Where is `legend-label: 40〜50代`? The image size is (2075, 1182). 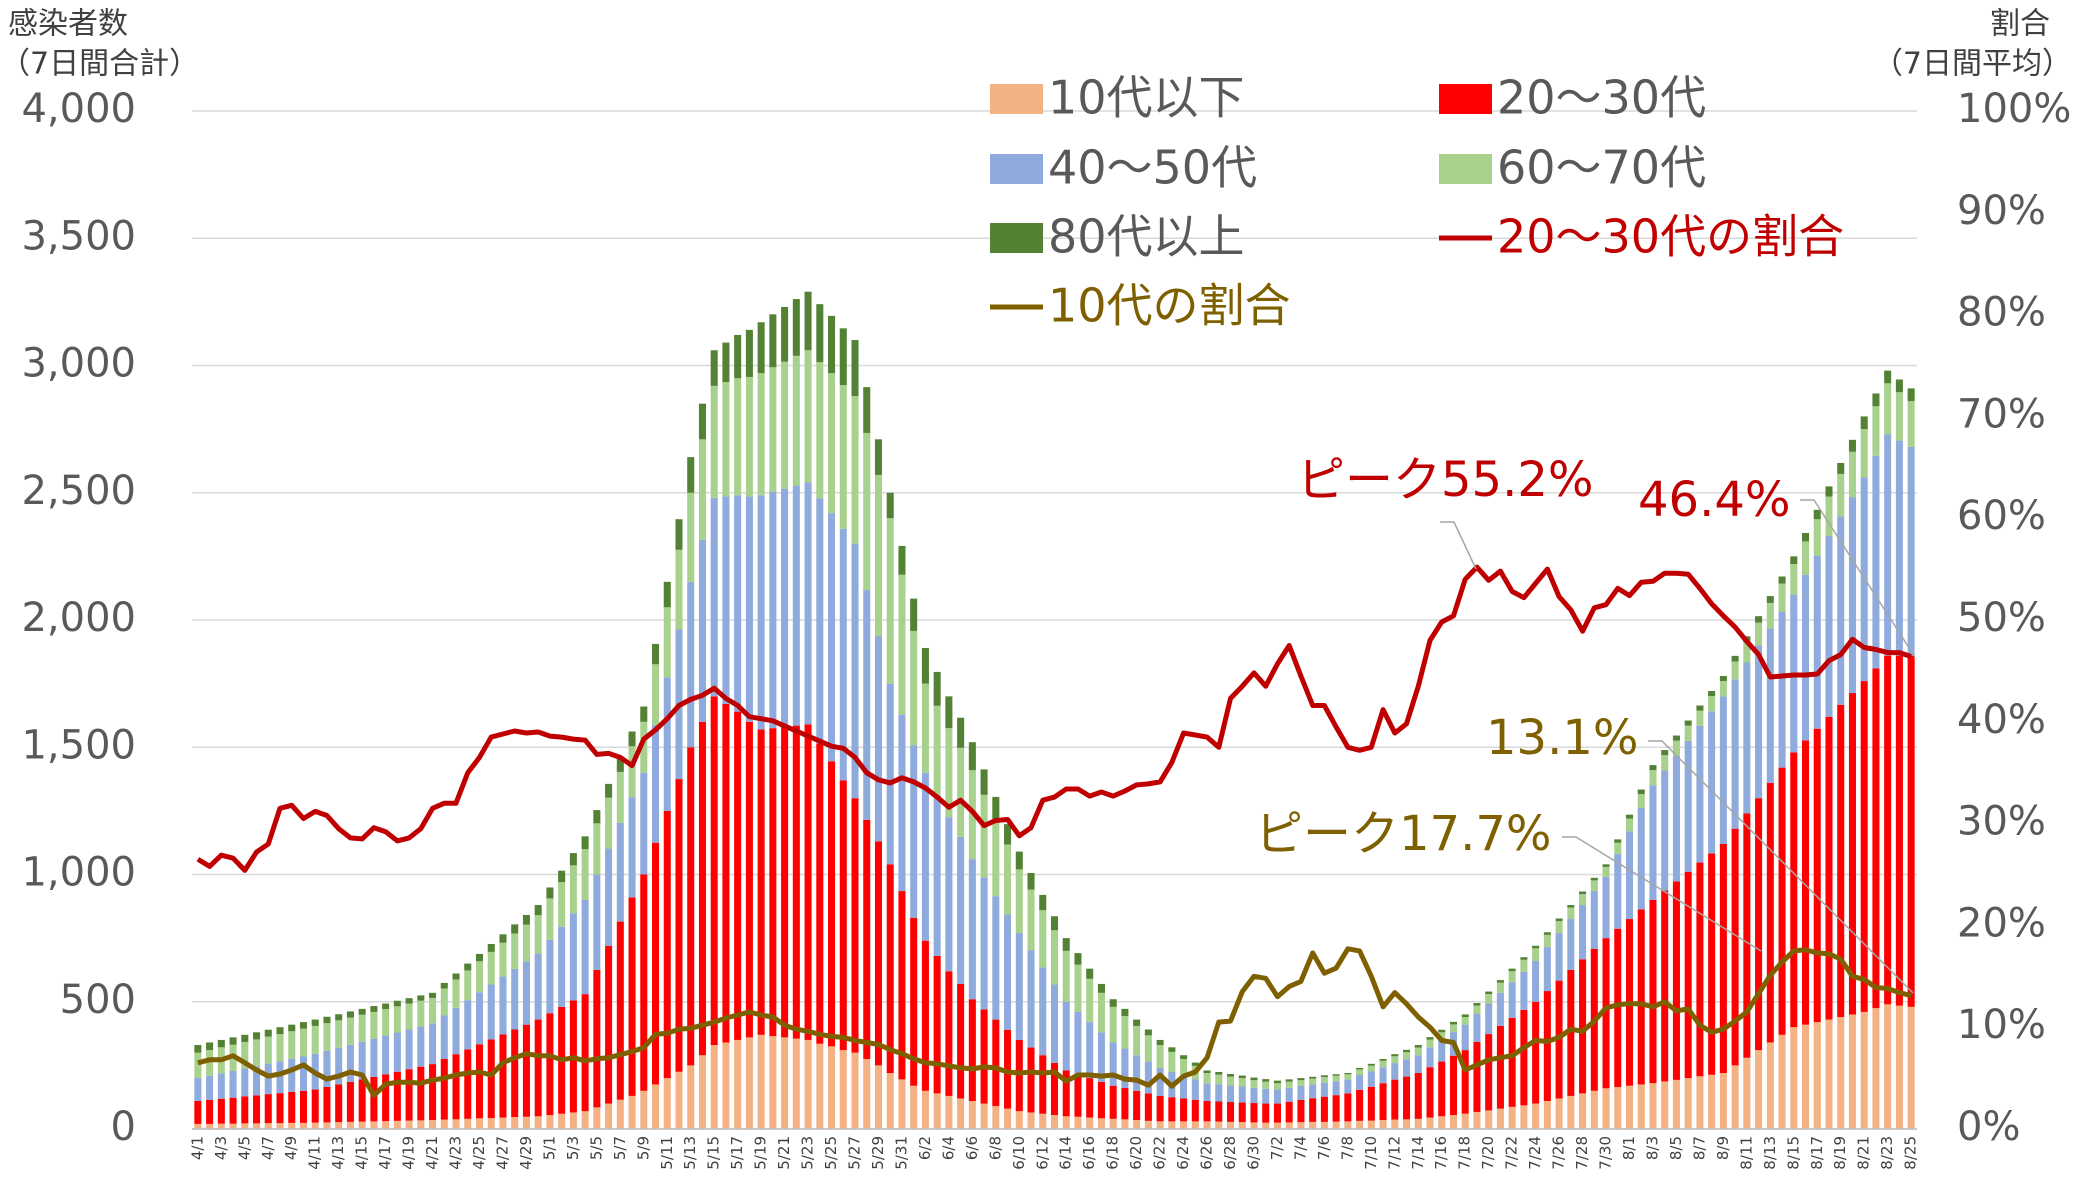
legend-label: 40〜50代 is located at coordinates (1152, 168).